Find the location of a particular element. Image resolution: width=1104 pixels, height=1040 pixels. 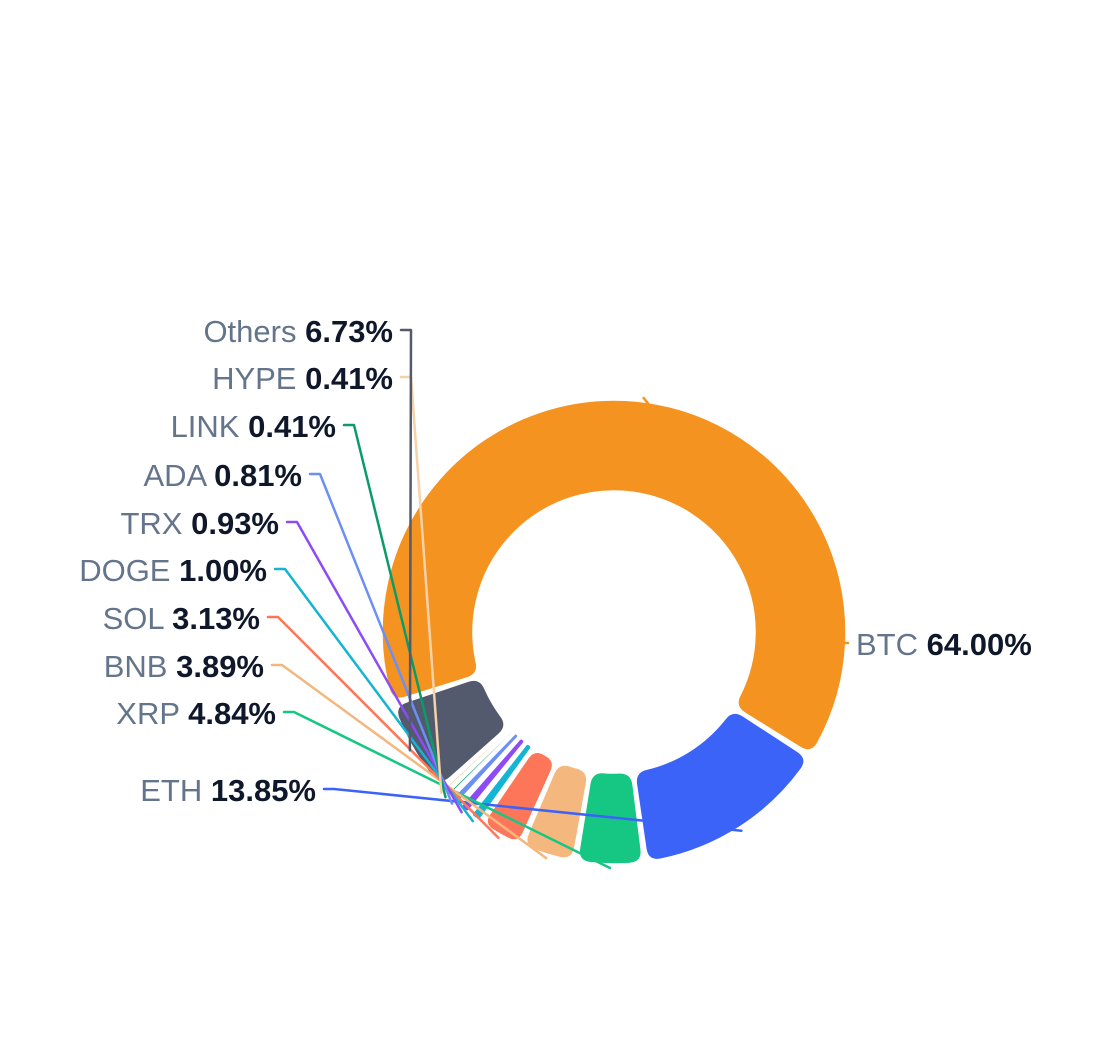

label-name-ada: ADA is located at coordinates (178, 475).